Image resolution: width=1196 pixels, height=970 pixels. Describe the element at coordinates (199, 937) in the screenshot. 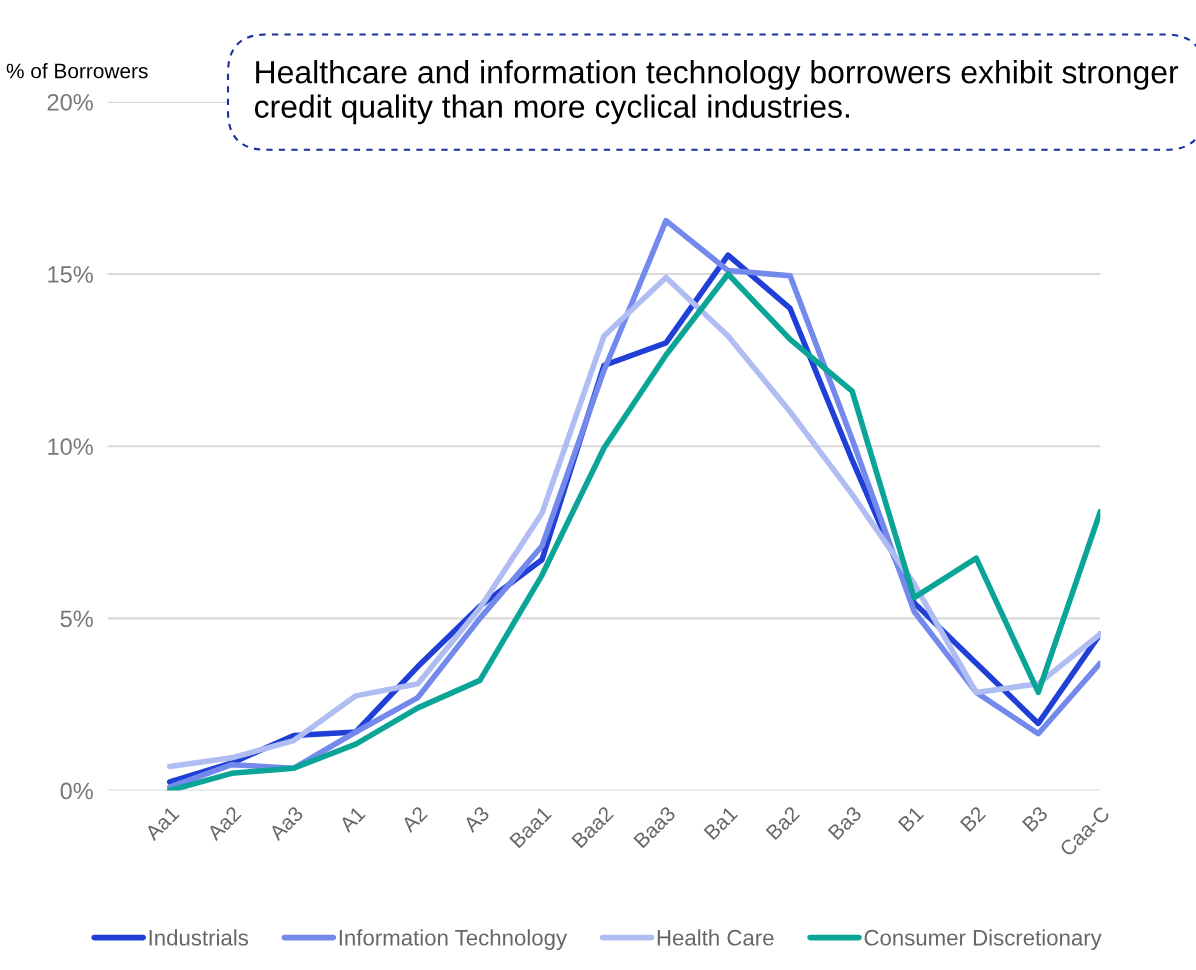

I see `legend-label: Industrials` at that location.